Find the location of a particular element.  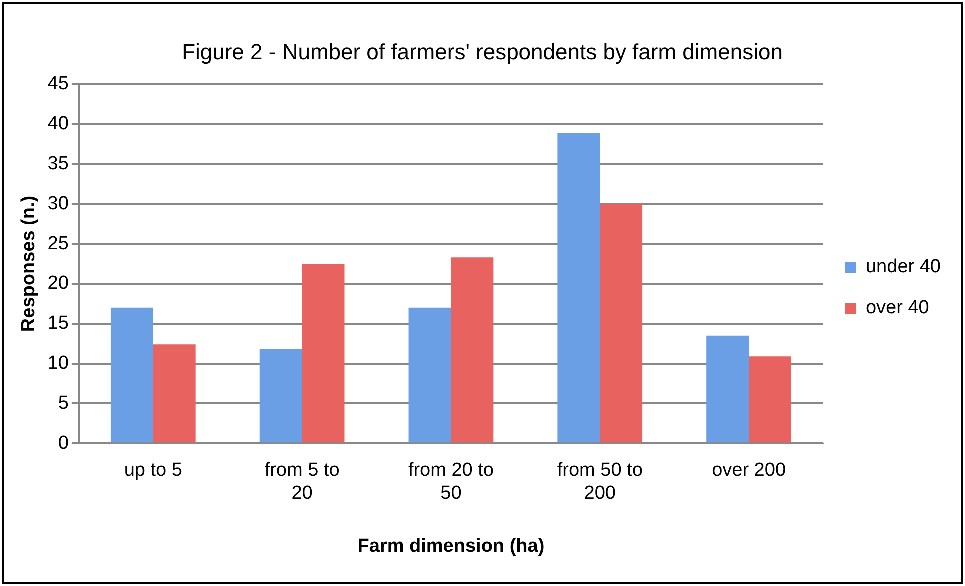

y-axis-title: Responses (n.) is located at coordinates (29, 264).